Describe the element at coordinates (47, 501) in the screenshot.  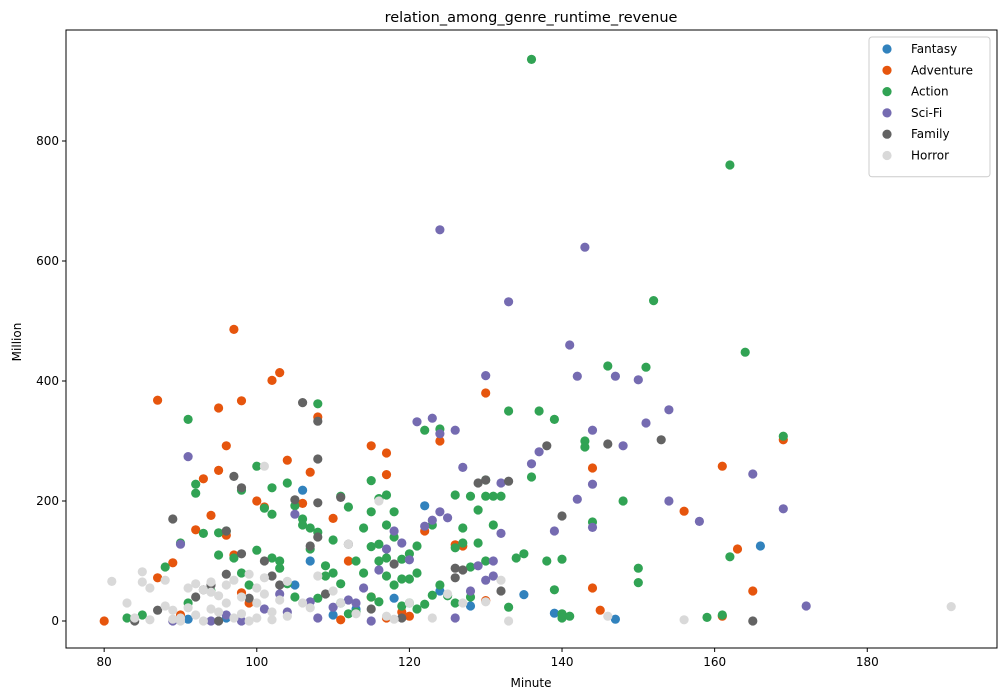
I see `y-tick-label: 200` at that location.